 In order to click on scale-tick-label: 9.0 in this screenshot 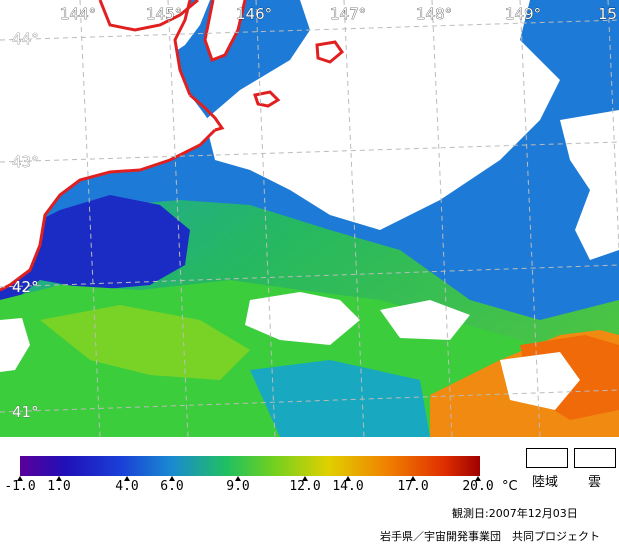, I will do `click(238, 486)`.